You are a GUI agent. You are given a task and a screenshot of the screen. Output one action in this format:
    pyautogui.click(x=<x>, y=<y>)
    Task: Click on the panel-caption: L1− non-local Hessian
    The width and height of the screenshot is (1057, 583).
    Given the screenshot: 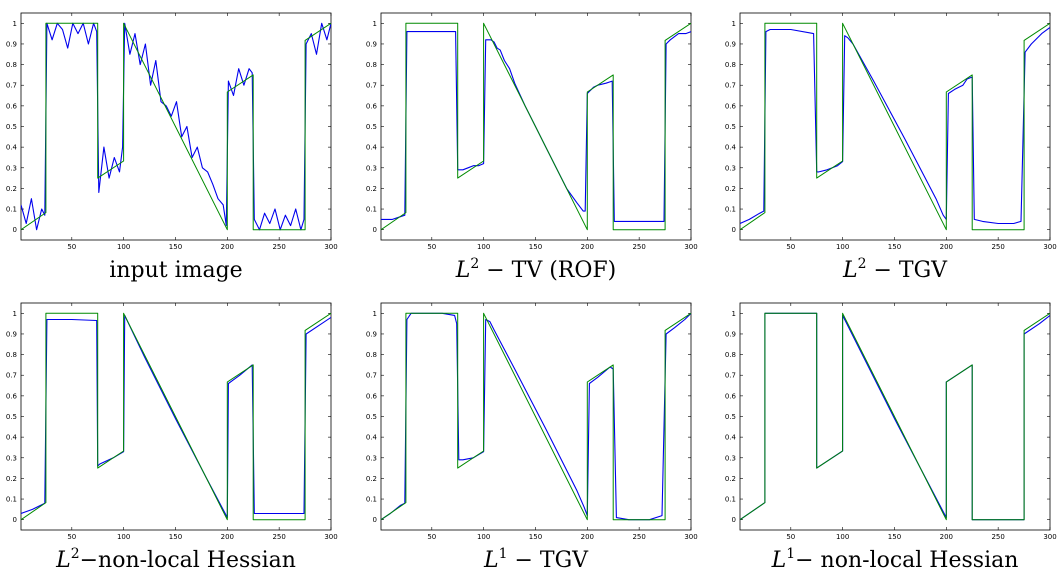 What is the action you would take?
    pyautogui.click(x=895, y=559)
    